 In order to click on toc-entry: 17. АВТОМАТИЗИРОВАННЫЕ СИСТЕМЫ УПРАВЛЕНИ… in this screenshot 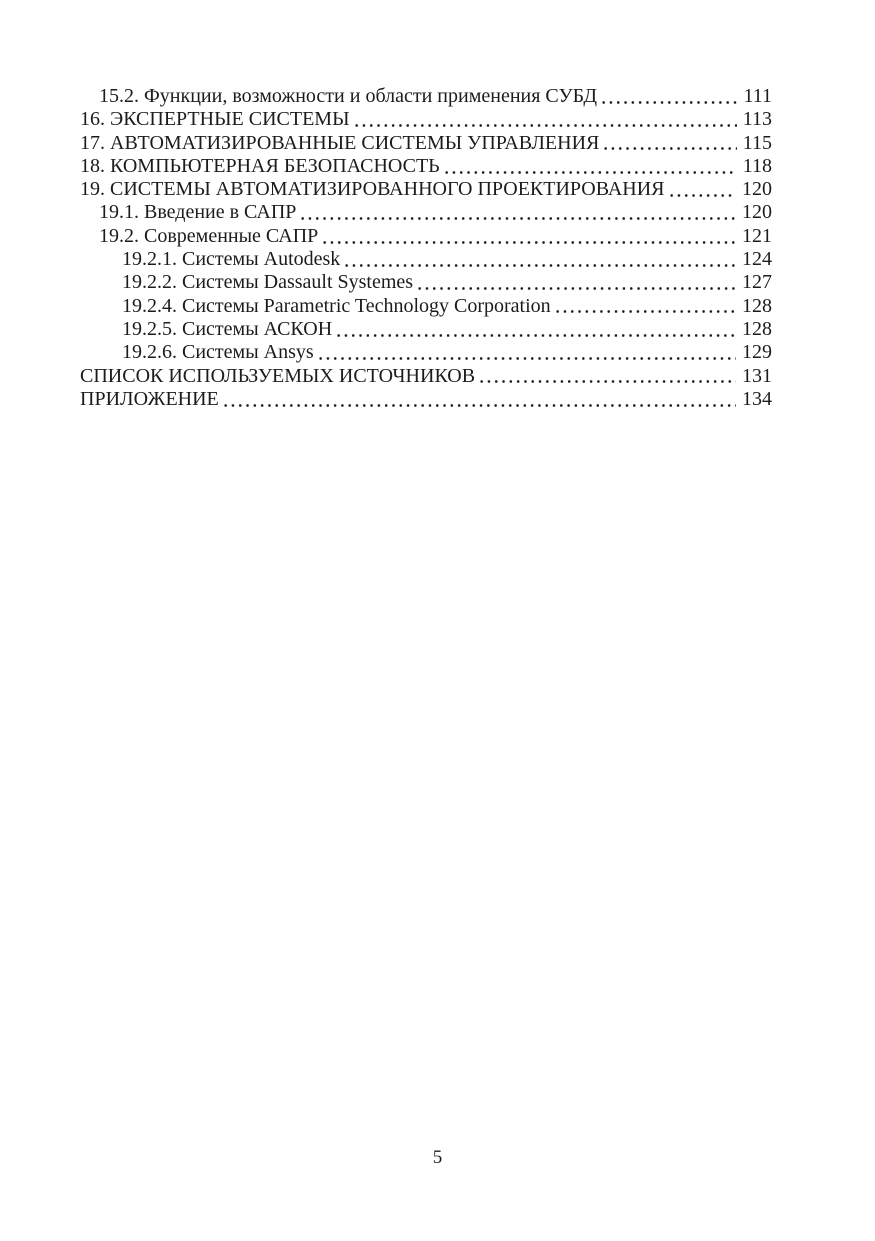, I will do `click(426, 143)`.